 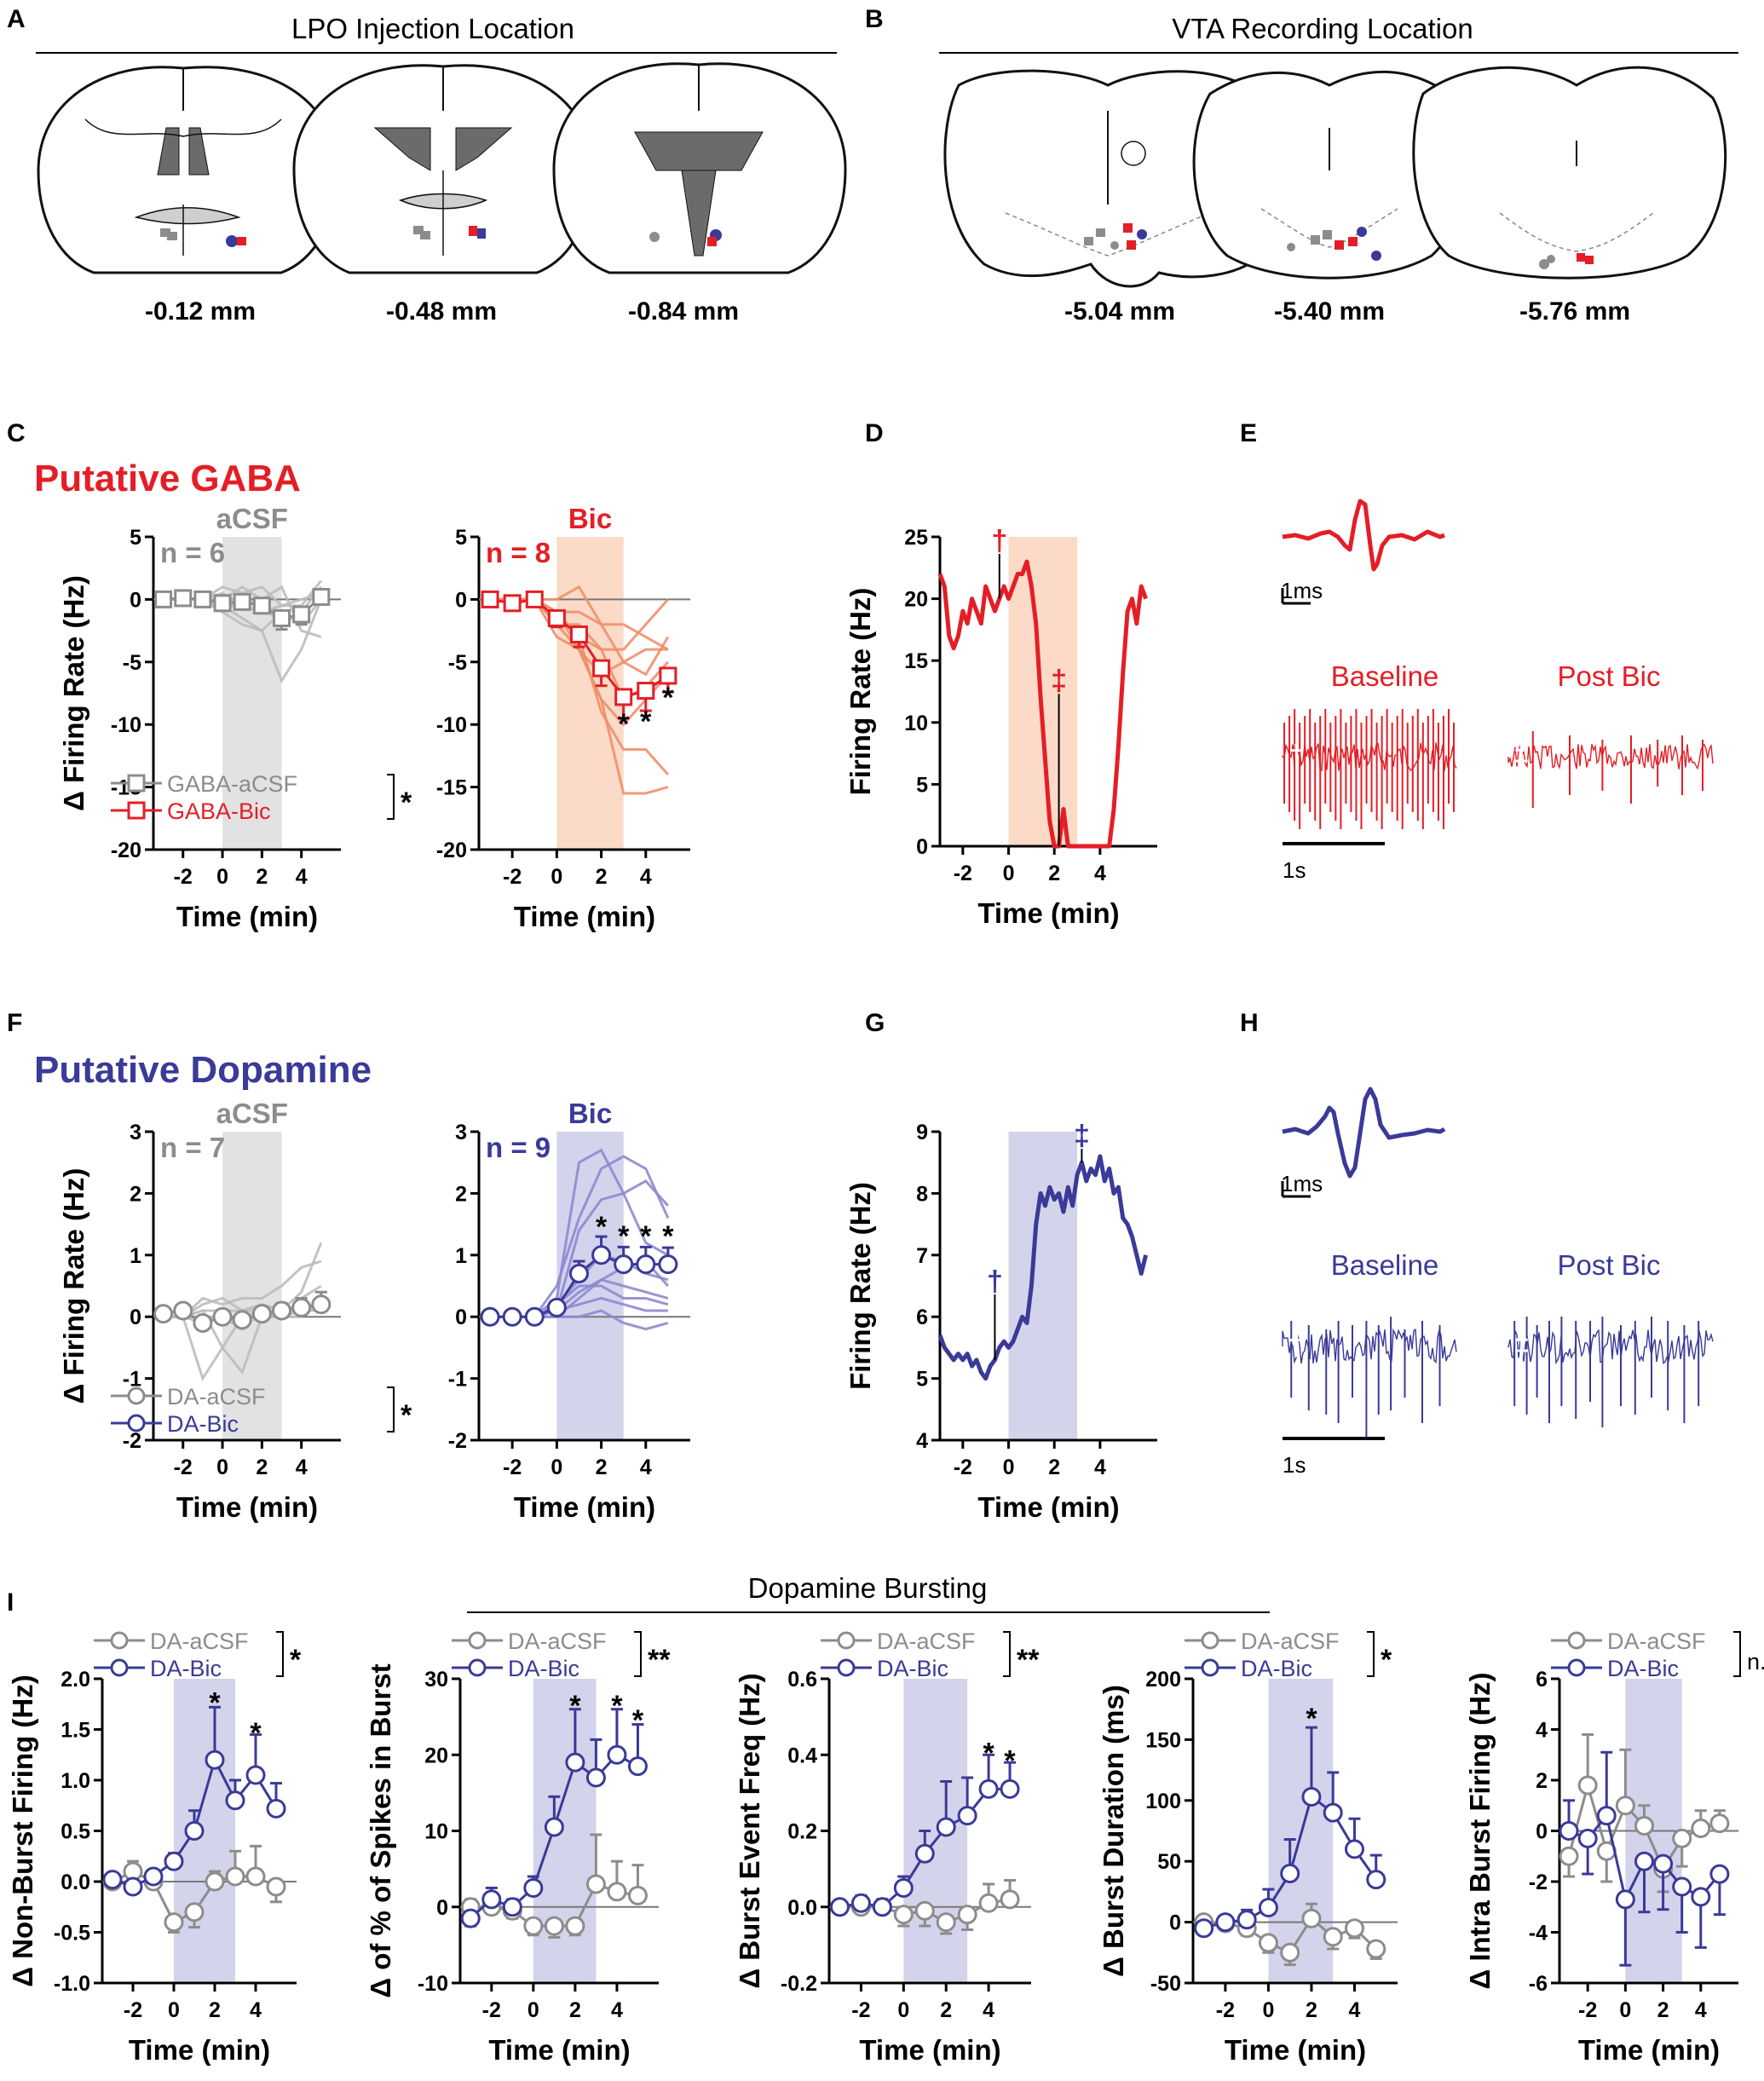 What do you see at coordinates (432, 28) in the screenshot?
I see `panel-a-title: LPO Injection Location` at bounding box center [432, 28].